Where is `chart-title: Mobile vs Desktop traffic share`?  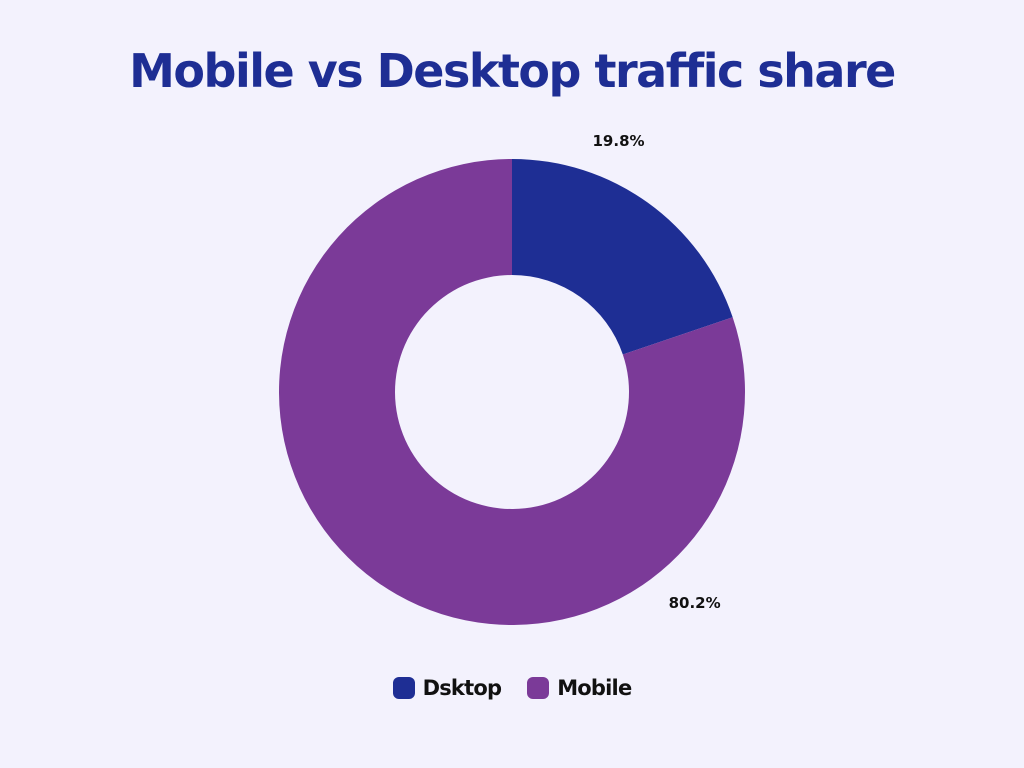
chart-title: Mobile vs Desktop traffic share is located at coordinates (512, 71).